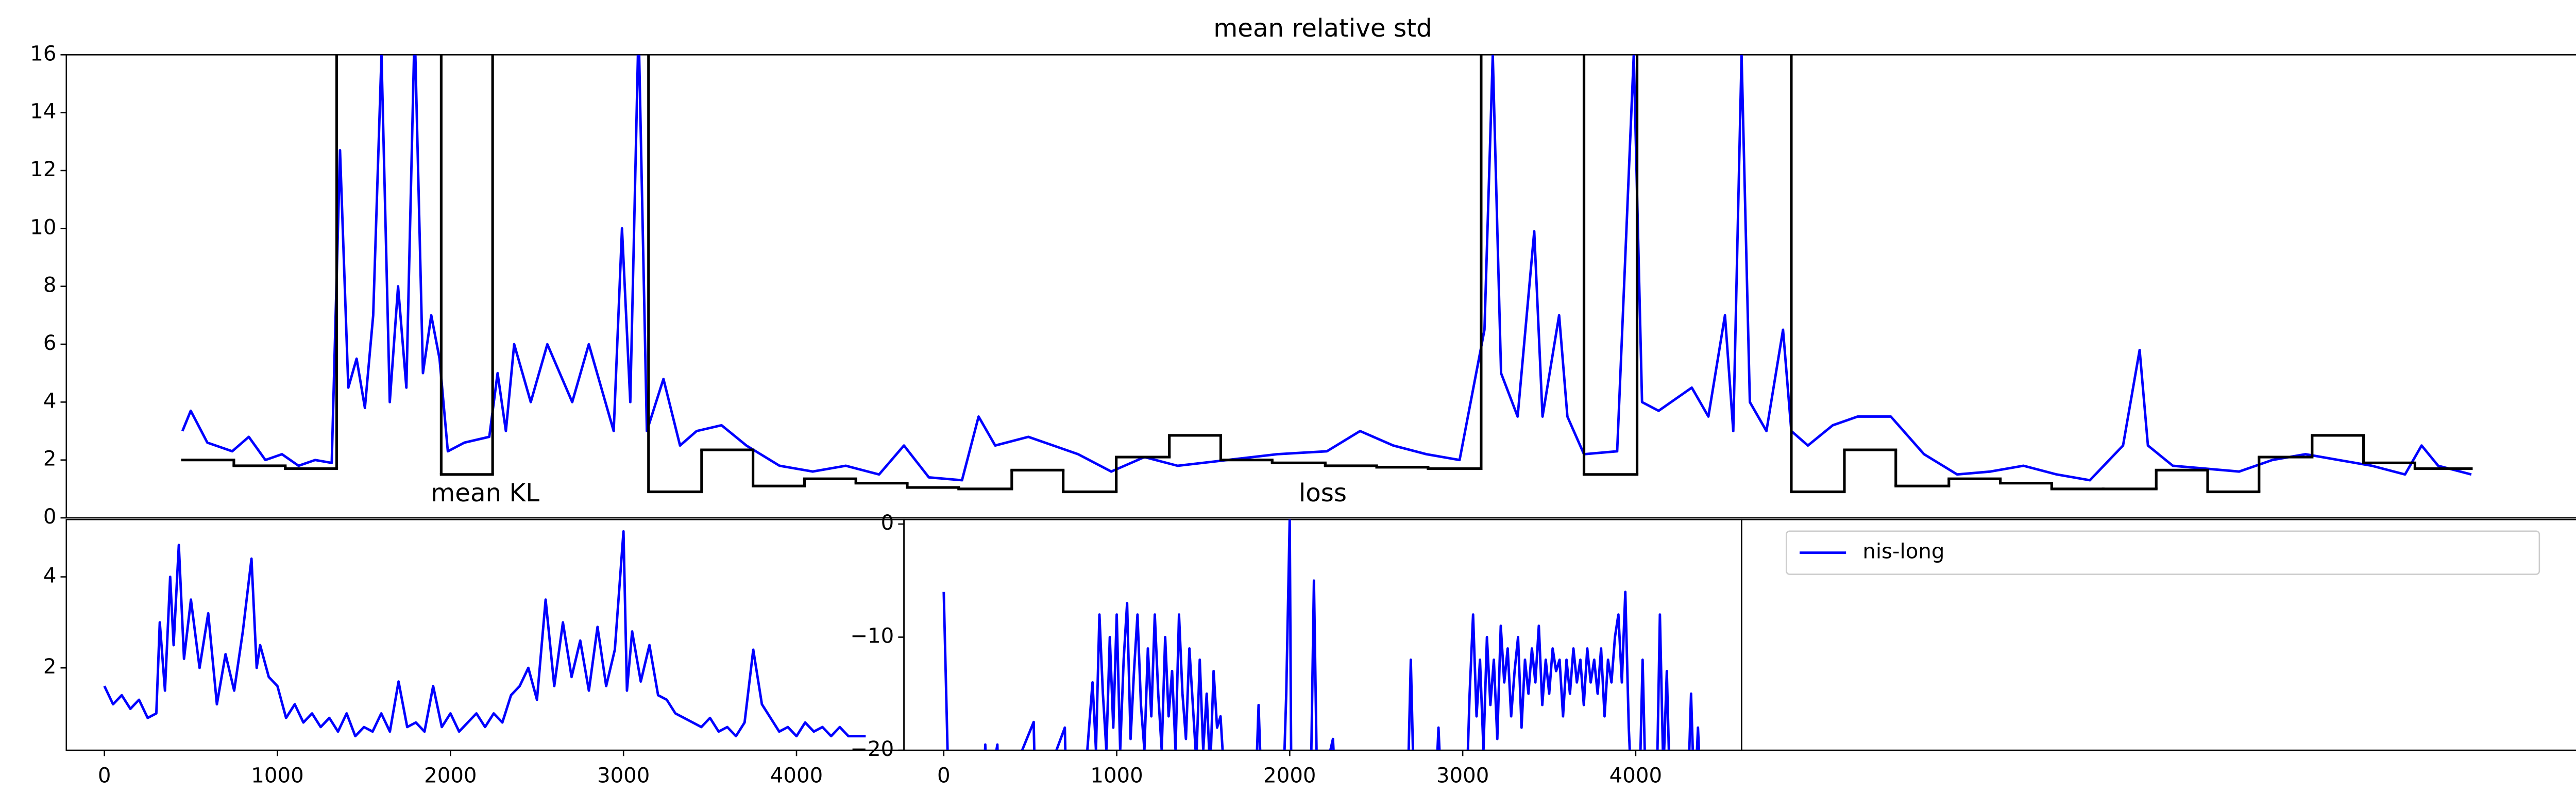 The height and width of the screenshot is (810, 2576). What do you see at coordinates (50, 285) in the screenshot?
I see `y-tick-label: 8` at bounding box center [50, 285].